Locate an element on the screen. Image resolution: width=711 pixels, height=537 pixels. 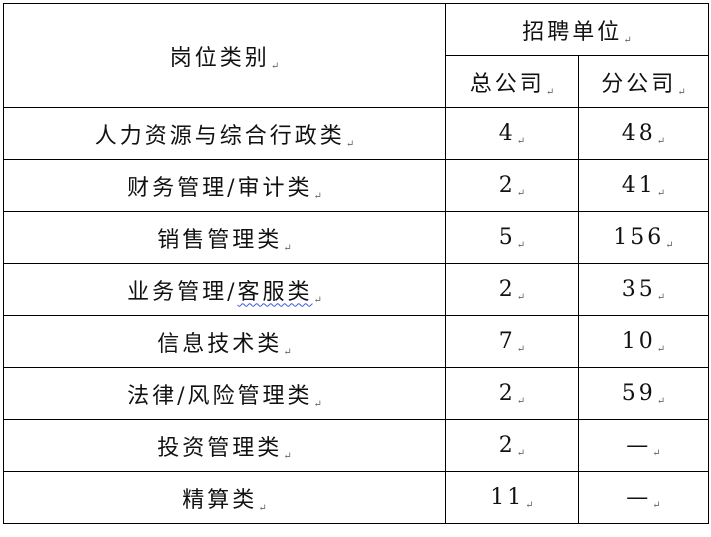
cell-category: 投资管理类↵ is located at coordinates (224, 445).